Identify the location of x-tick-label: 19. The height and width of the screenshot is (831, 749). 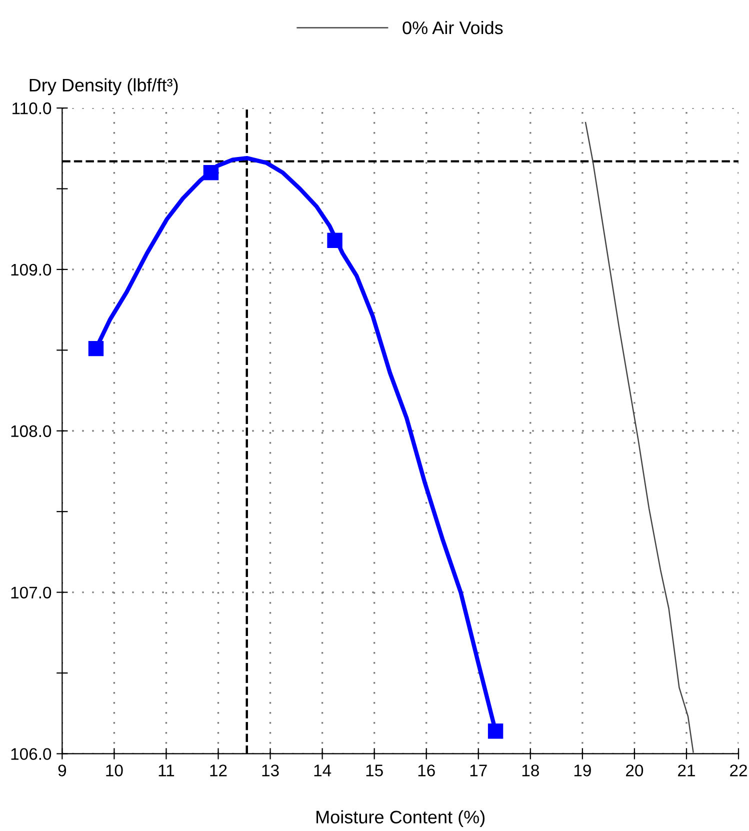
(582, 770).